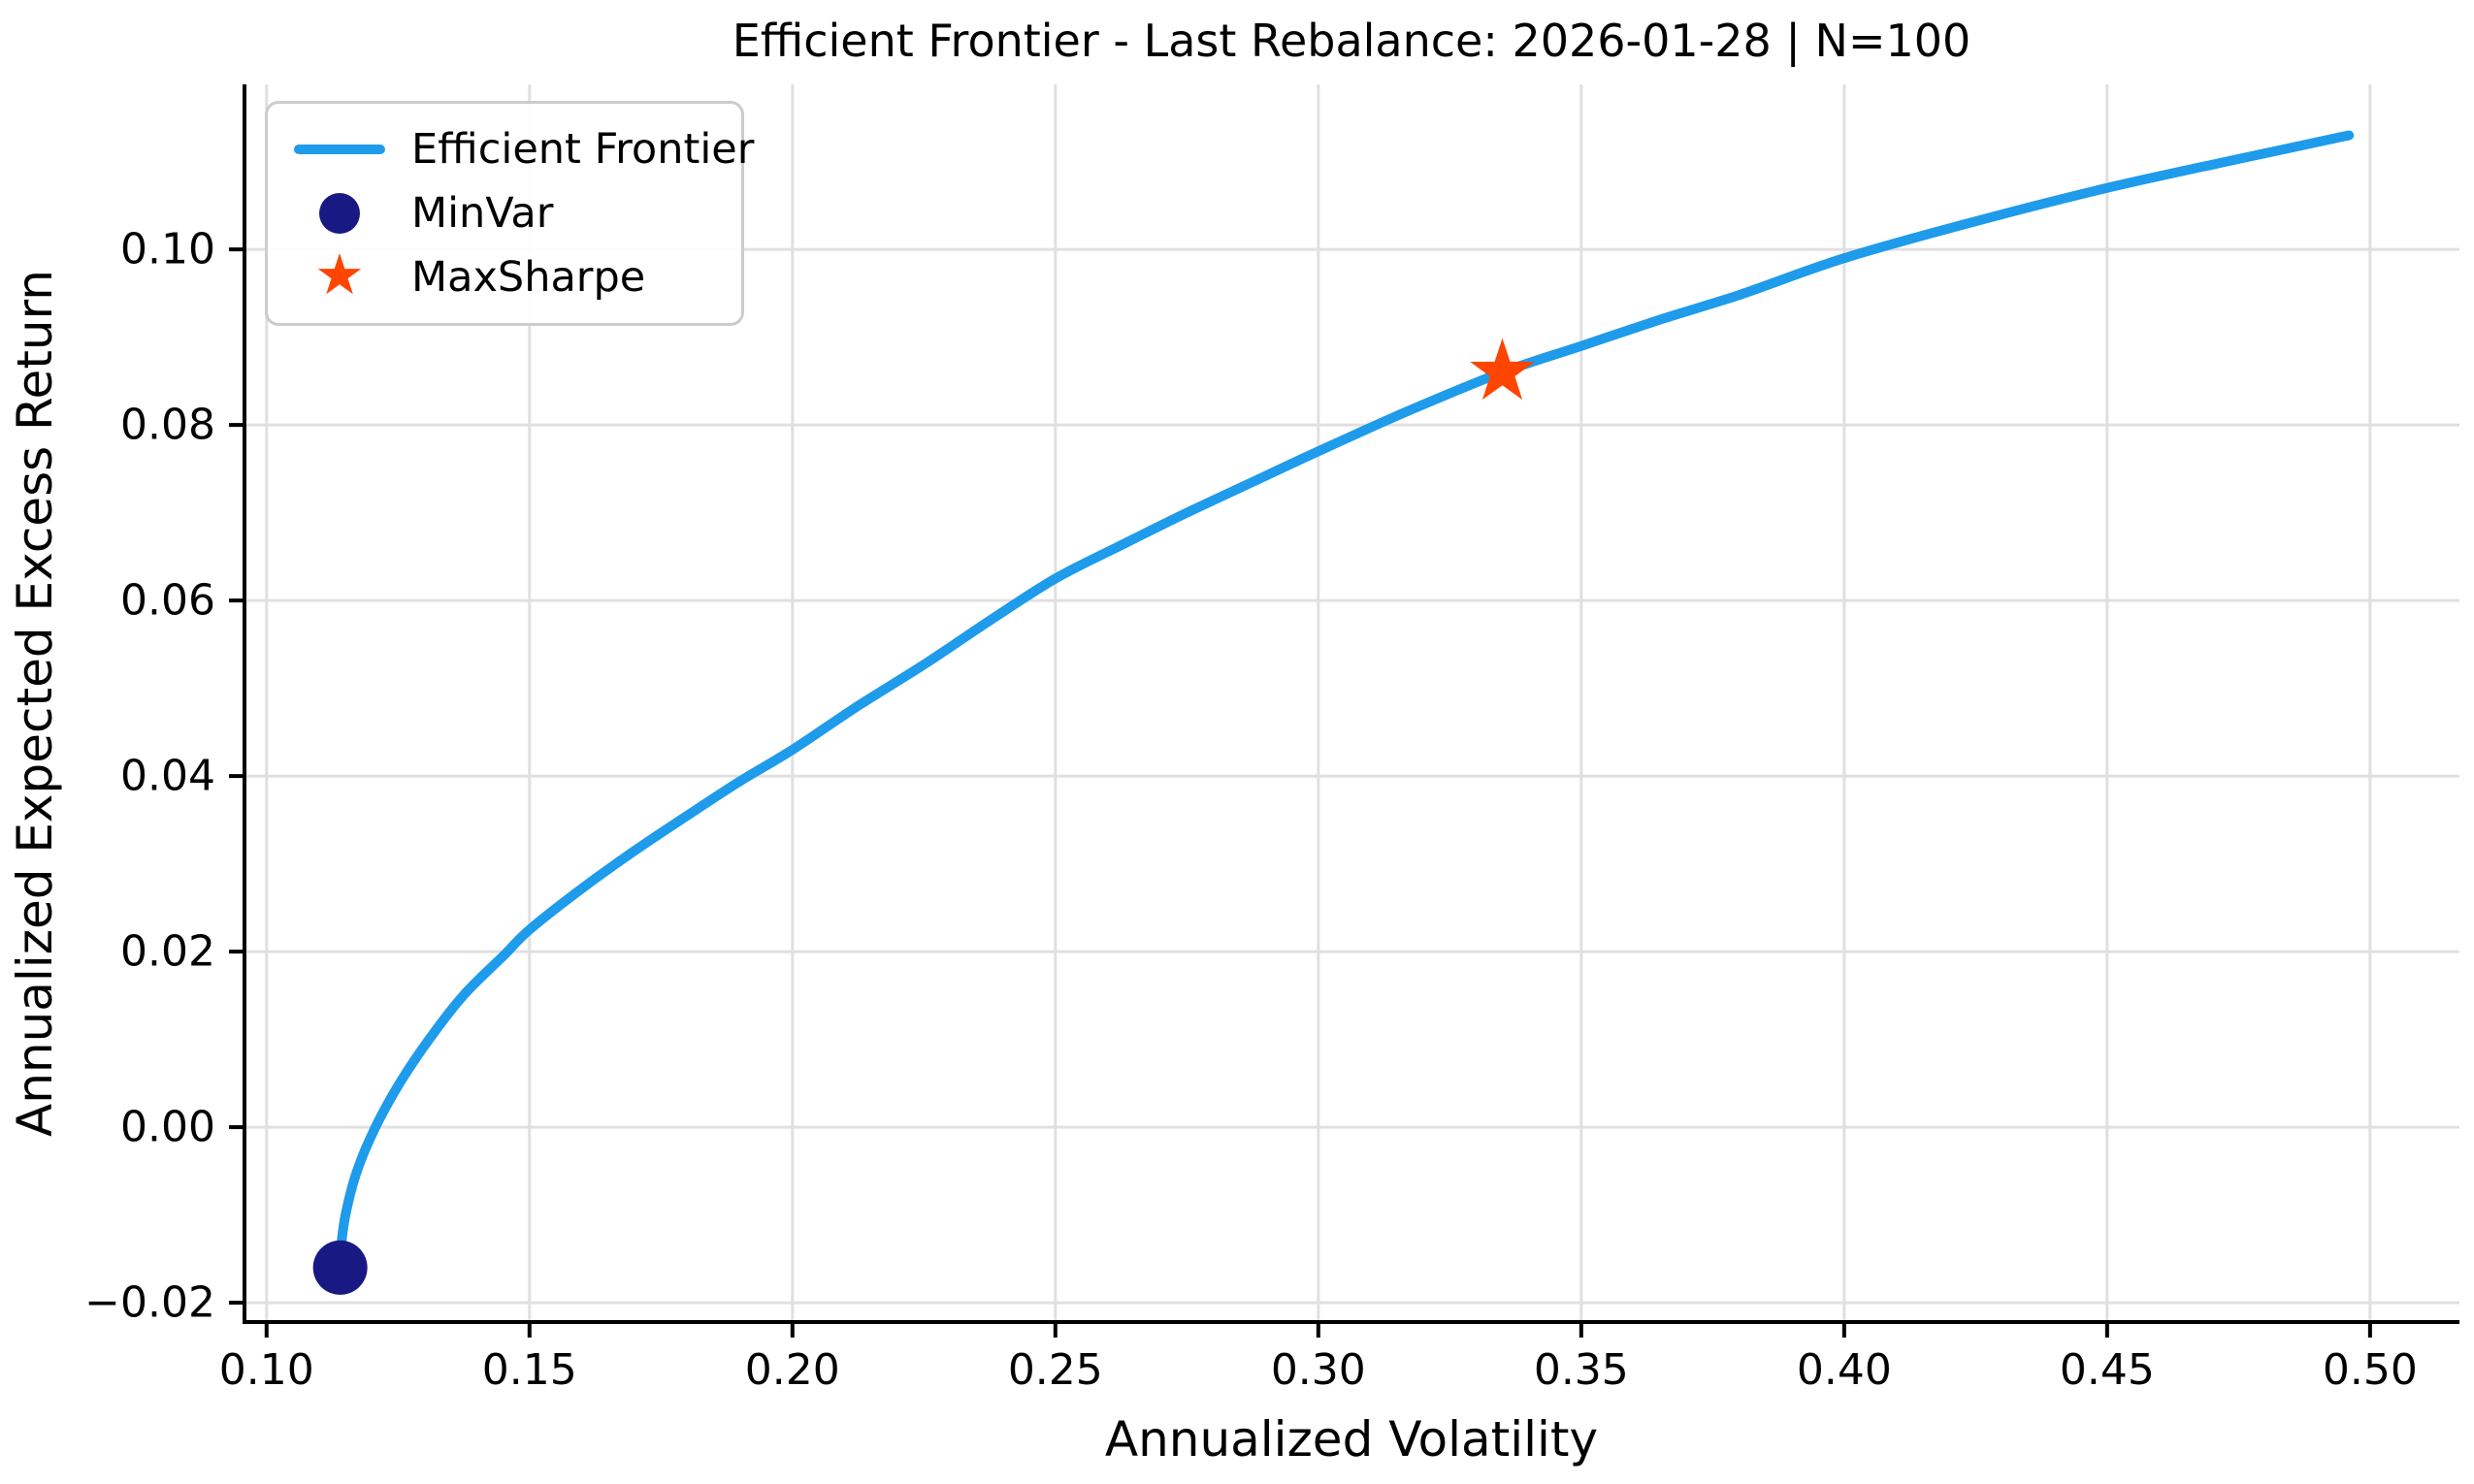 The image size is (2474, 1484). I want to click on y-tick-label: 0.06, so click(167, 601).